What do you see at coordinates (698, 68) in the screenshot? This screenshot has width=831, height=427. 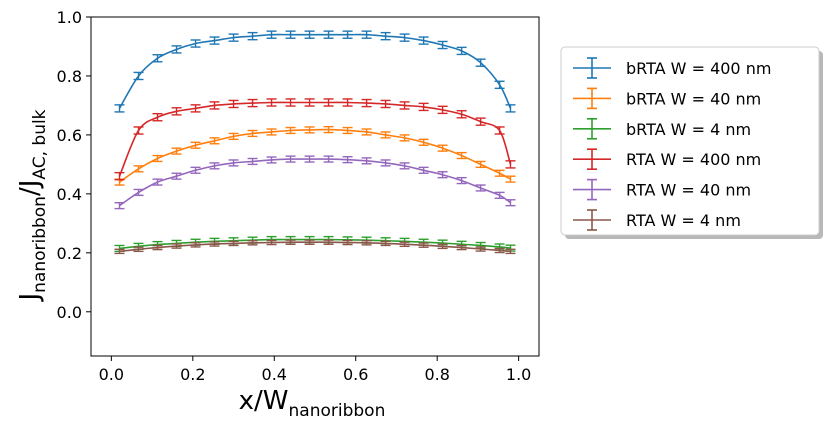 I see `legend-label: bRTA W = 400 nm` at bounding box center [698, 68].